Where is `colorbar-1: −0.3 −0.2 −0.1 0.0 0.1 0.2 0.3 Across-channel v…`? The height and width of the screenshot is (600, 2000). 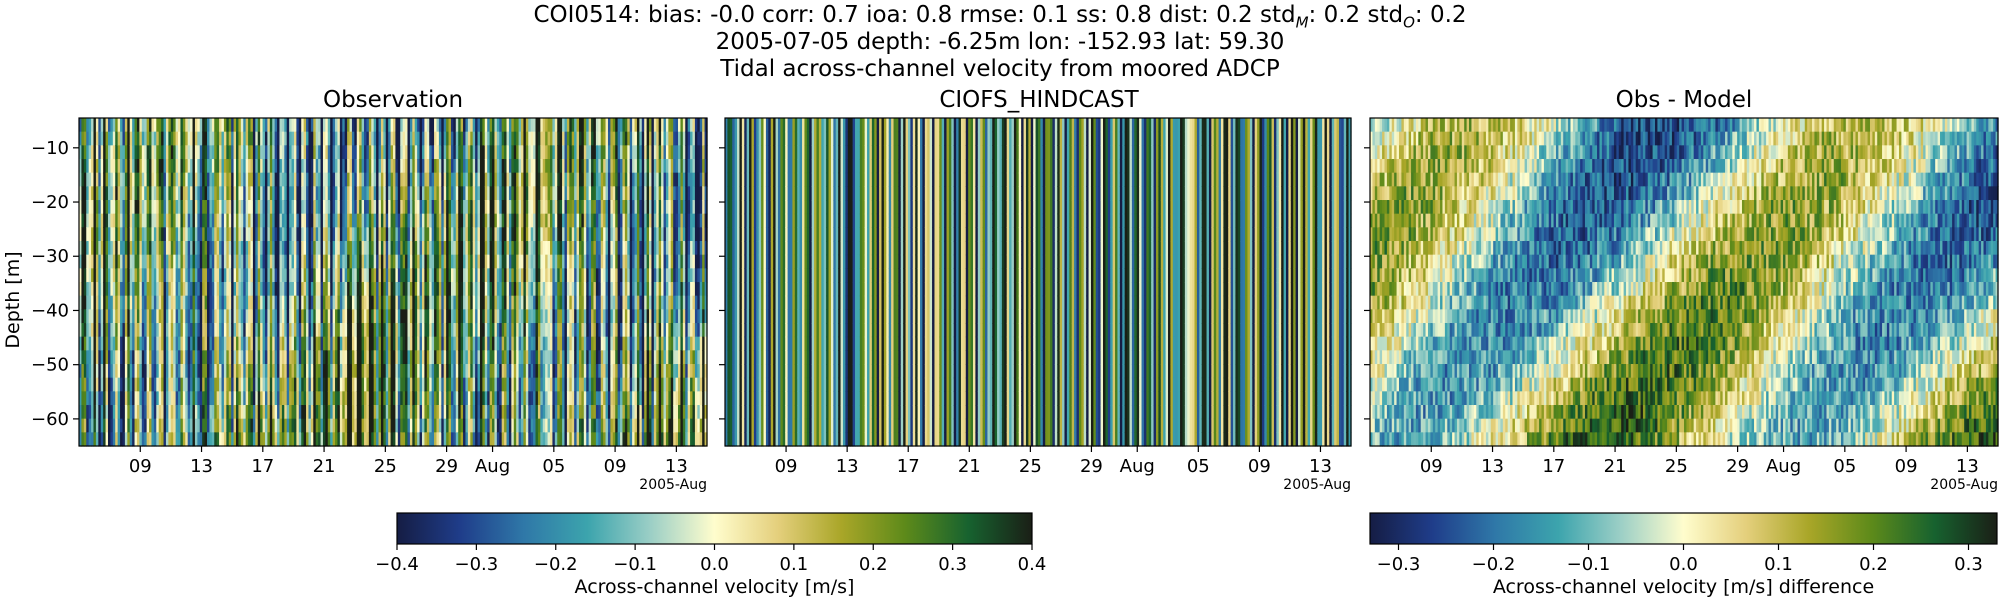 colorbar-1: −0.3 −0.2 −0.1 0.0 0.1 0.2 0.3 Across-channel v… is located at coordinates (1683, 555).